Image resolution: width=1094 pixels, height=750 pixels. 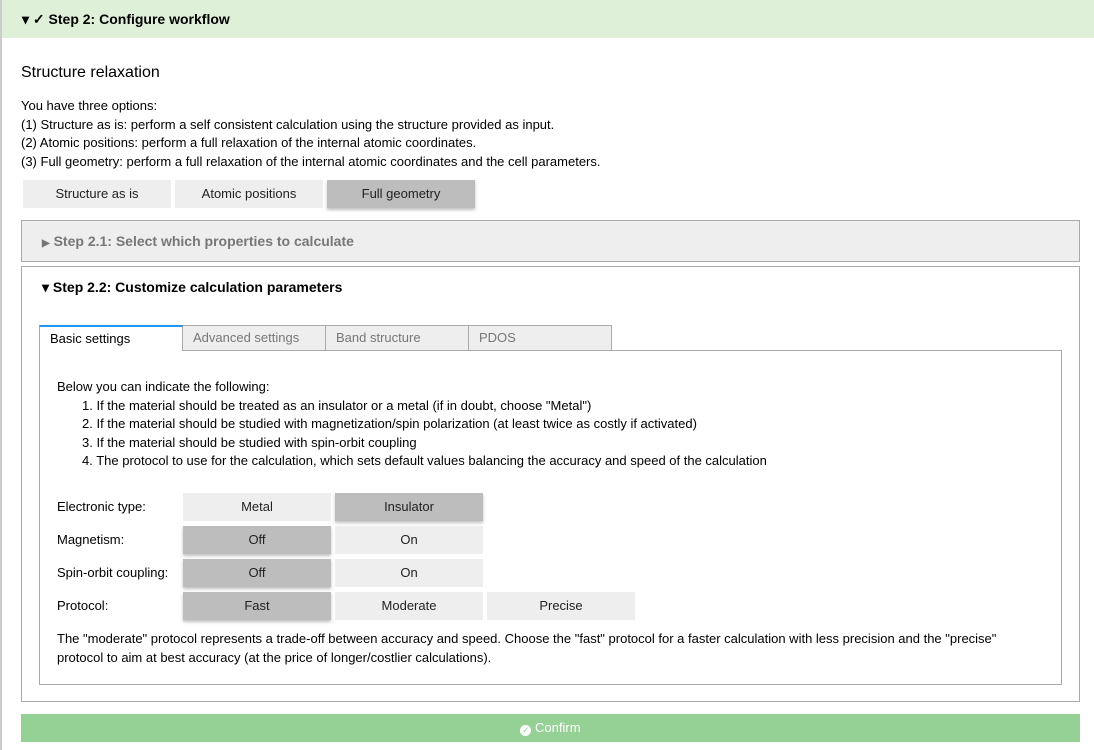 What do you see at coordinates (254, 338) in the screenshot?
I see `tab-advanced-settings: Advanced settings` at bounding box center [254, 338].